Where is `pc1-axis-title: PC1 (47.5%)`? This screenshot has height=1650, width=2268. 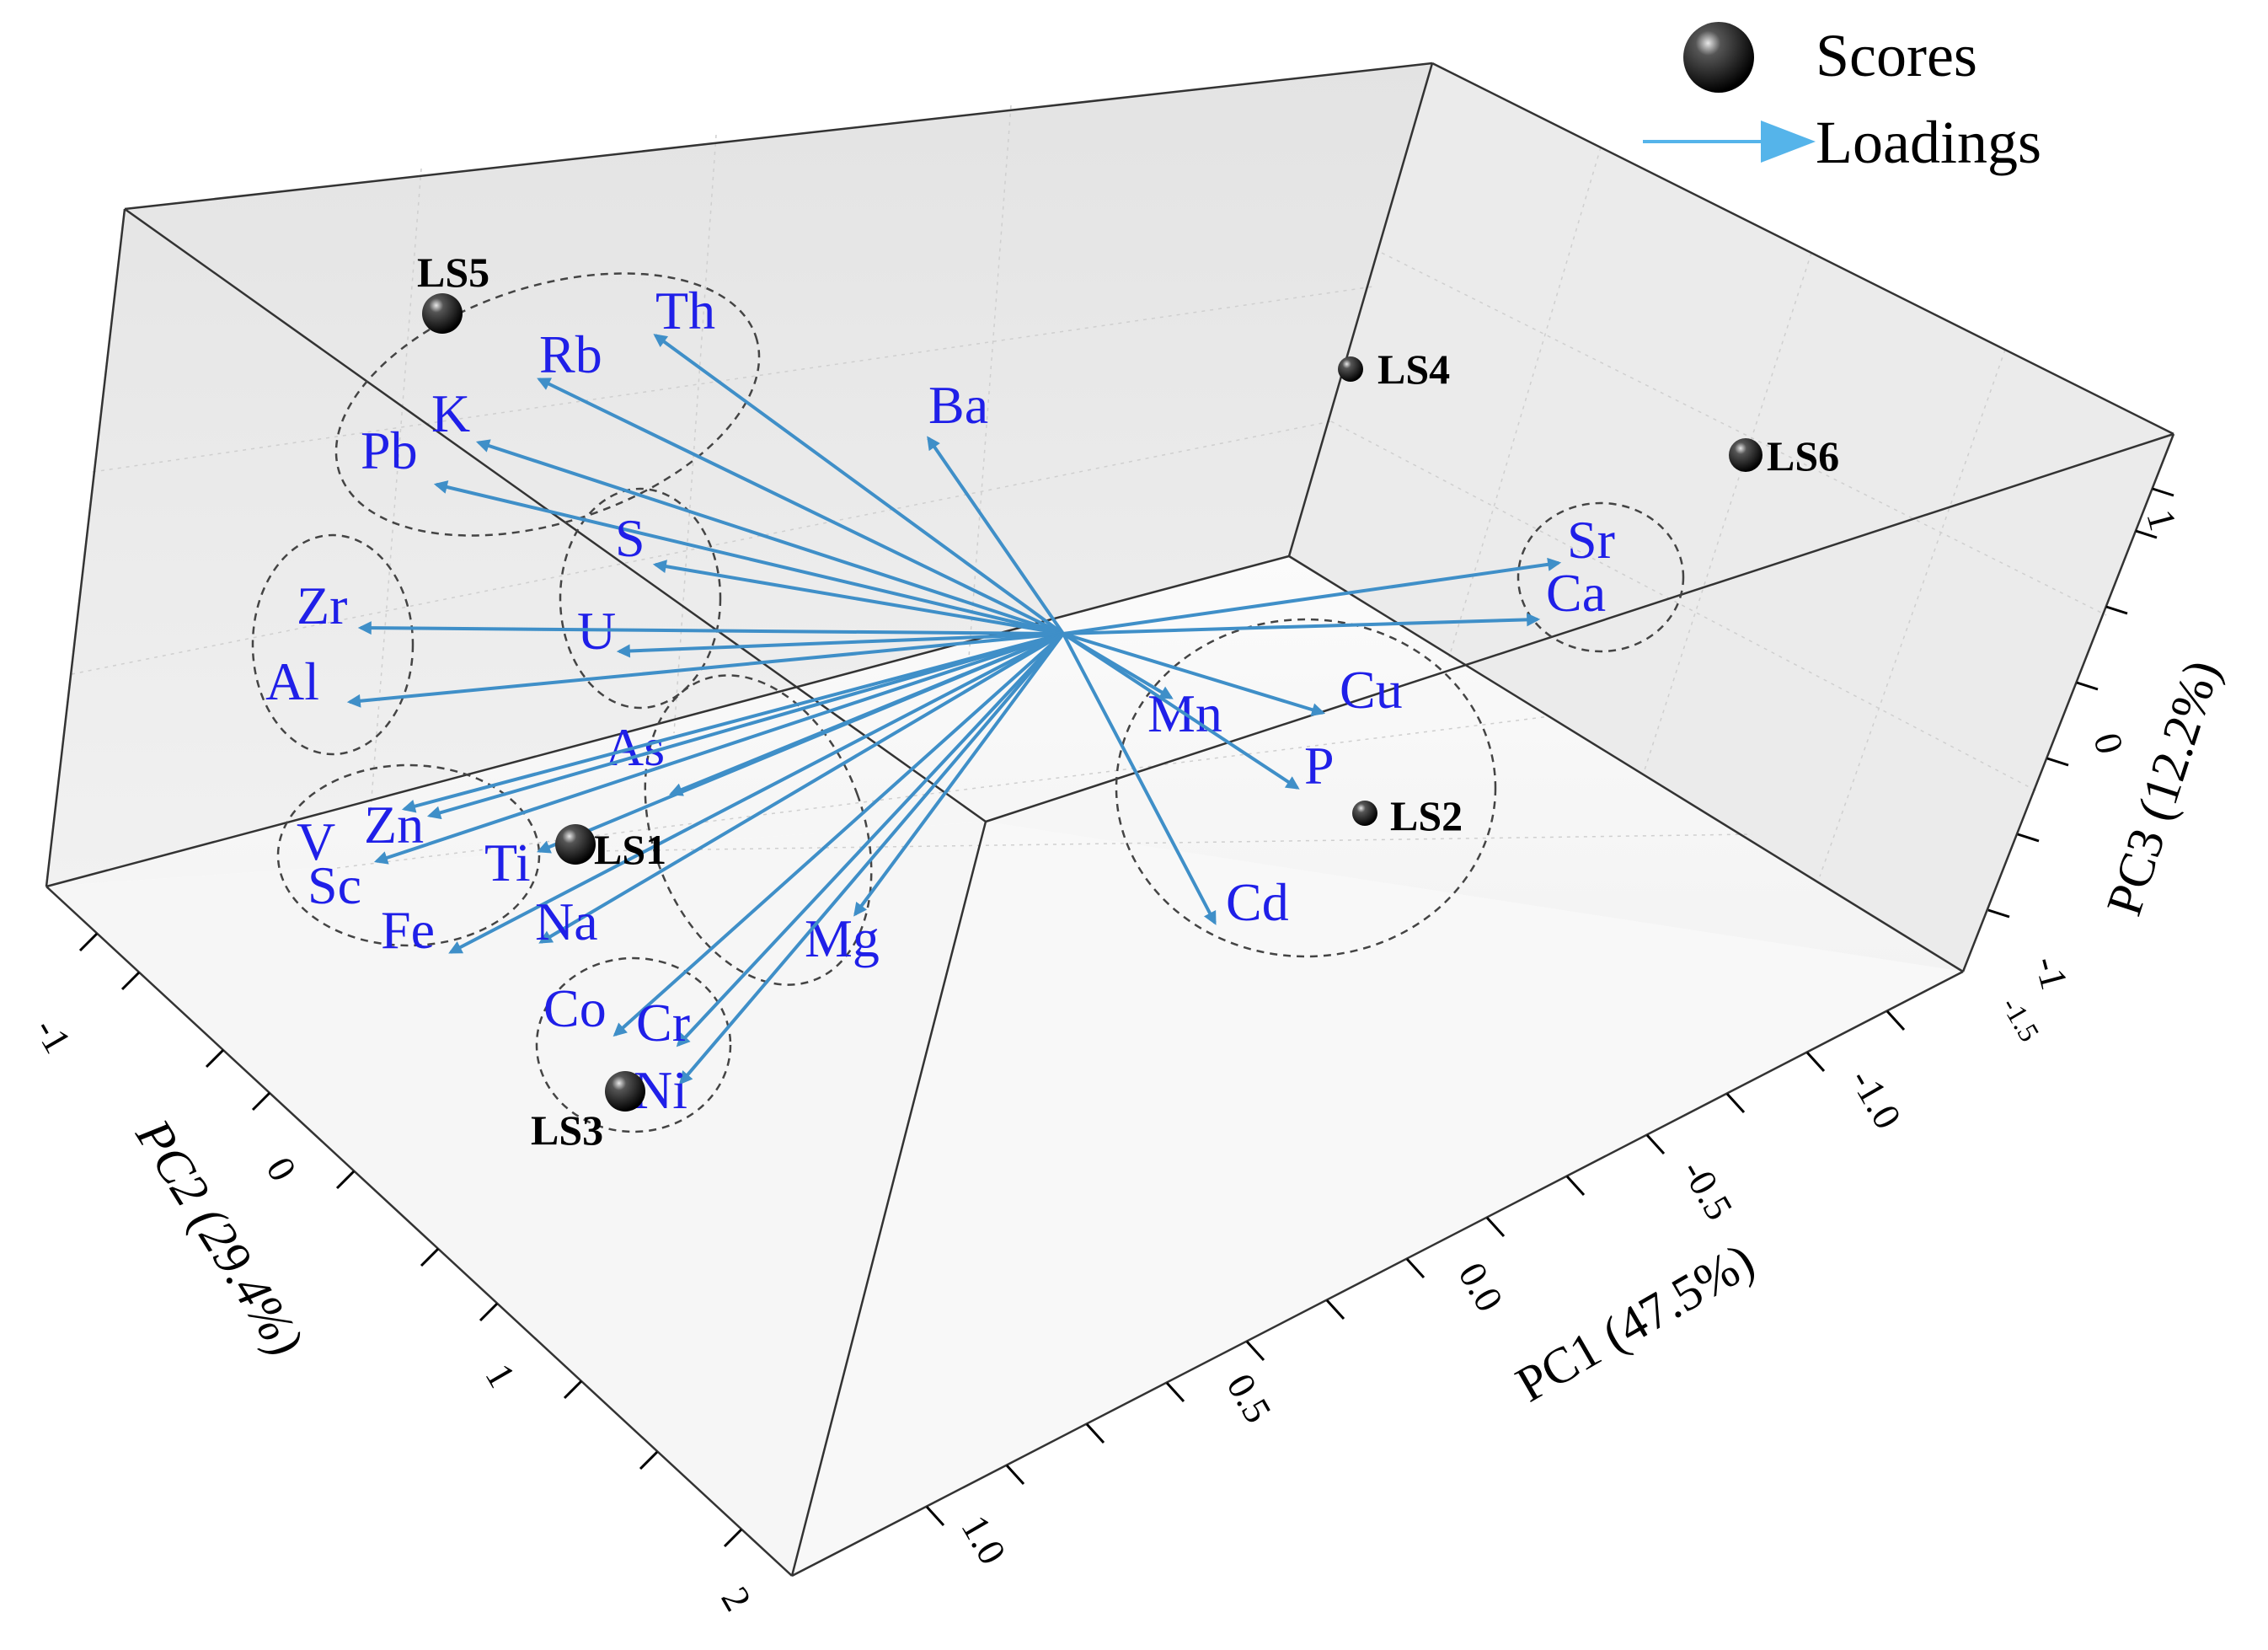
pc1-axis-title: PC1 (47.5%) is located at coordinates (1635, 1322).